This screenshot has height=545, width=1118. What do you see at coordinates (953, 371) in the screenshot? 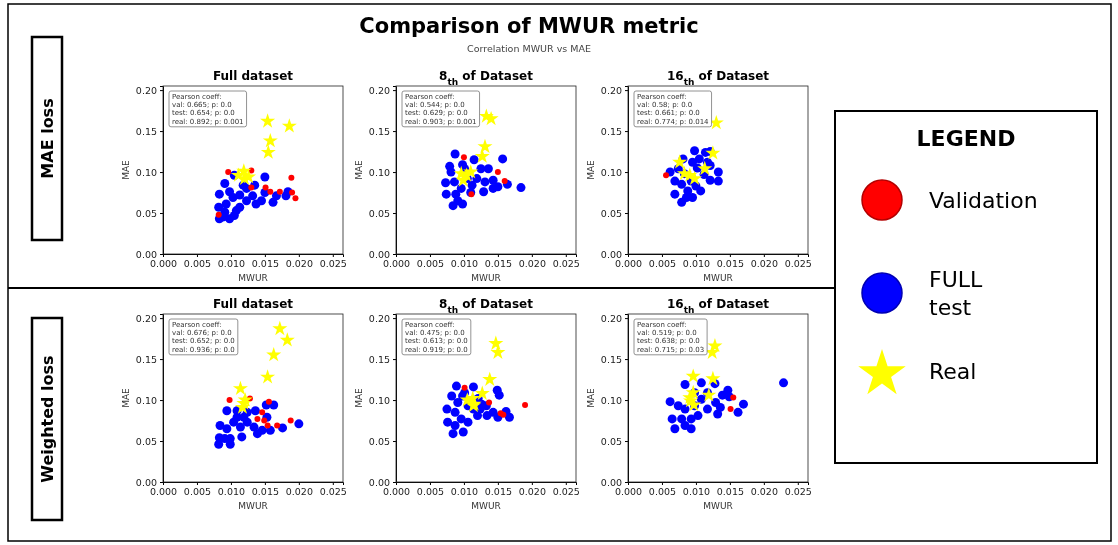
I see `legend-label: Real` at bounding box center [953, 371].